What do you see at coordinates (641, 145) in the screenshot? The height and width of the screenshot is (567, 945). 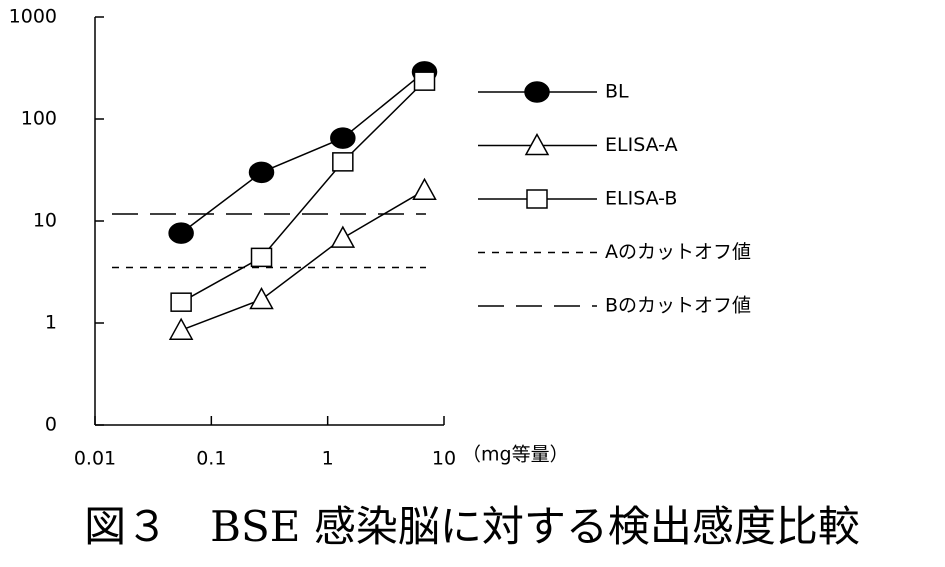 I see `legend-label: ELISA-A` at bounding box center [641, 145].